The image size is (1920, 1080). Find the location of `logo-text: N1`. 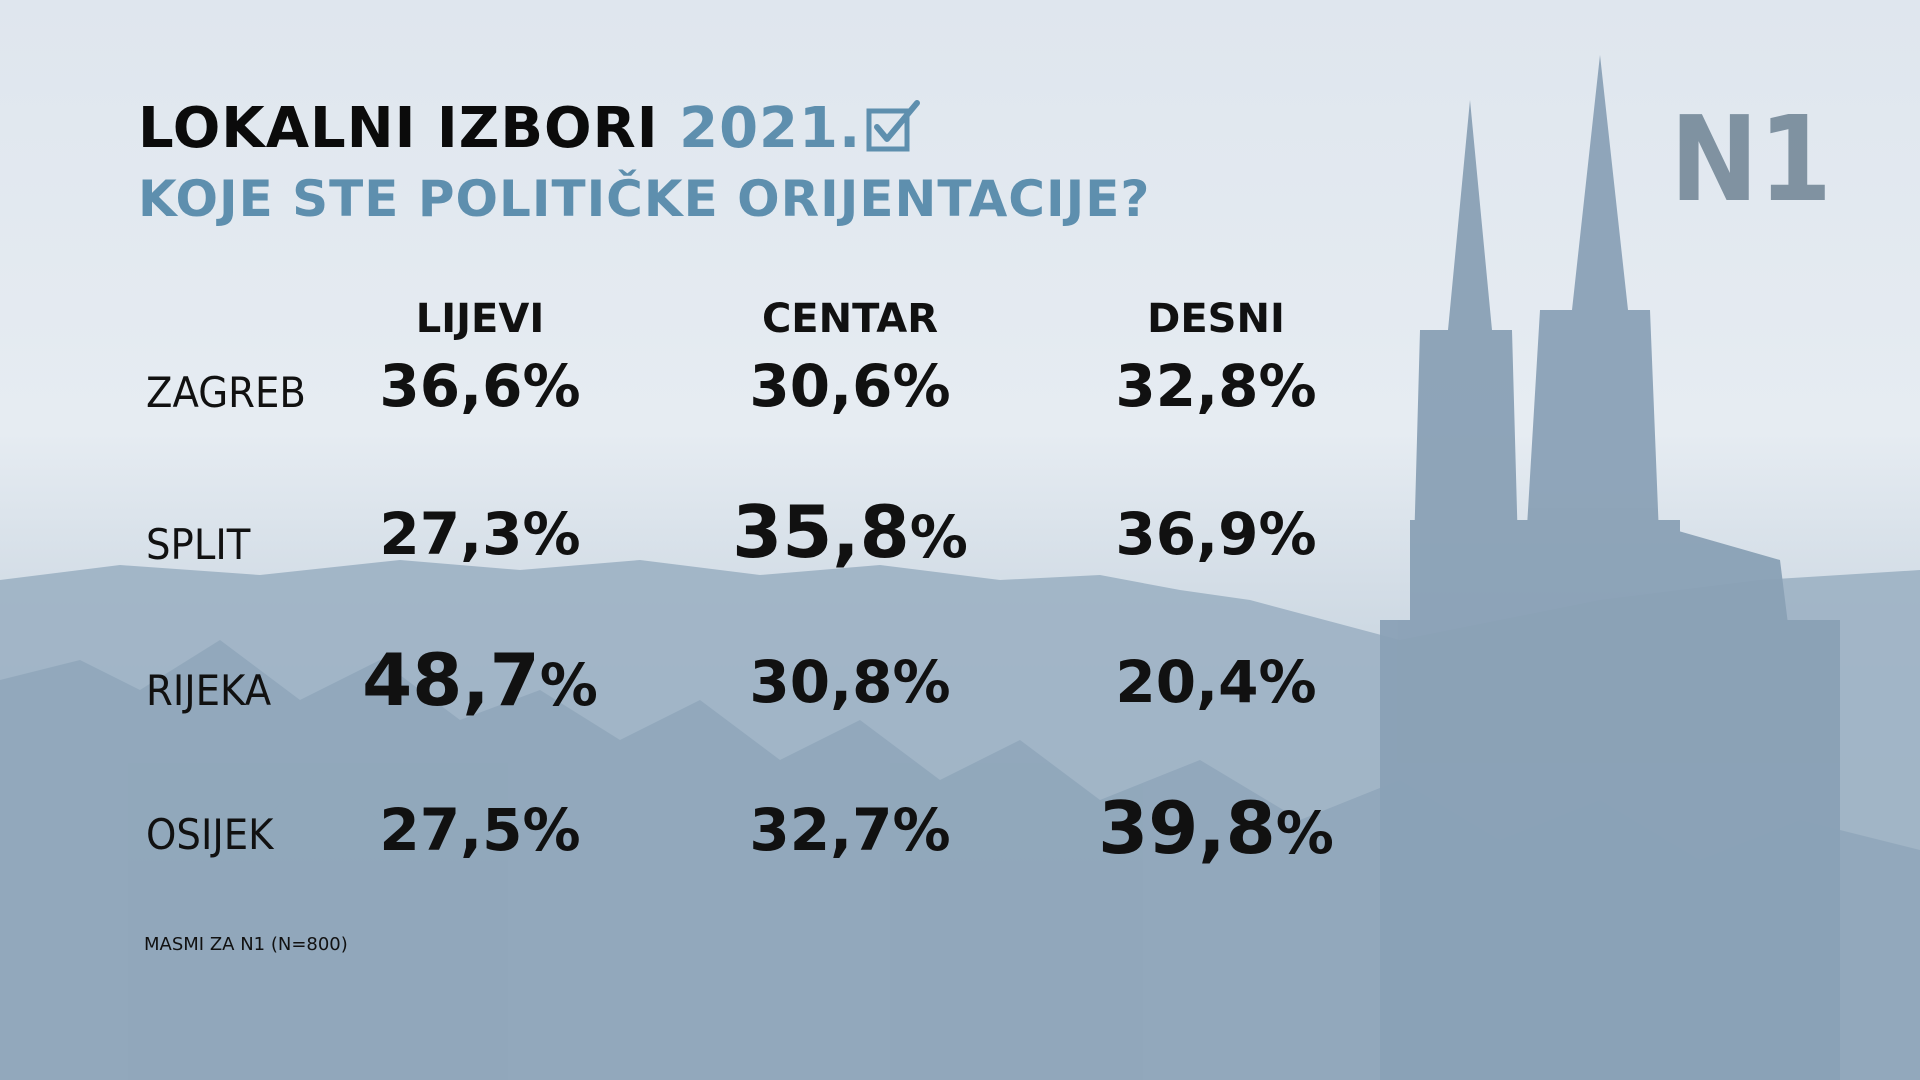

logo-text: N1 is located at coordinates (1751, 155).